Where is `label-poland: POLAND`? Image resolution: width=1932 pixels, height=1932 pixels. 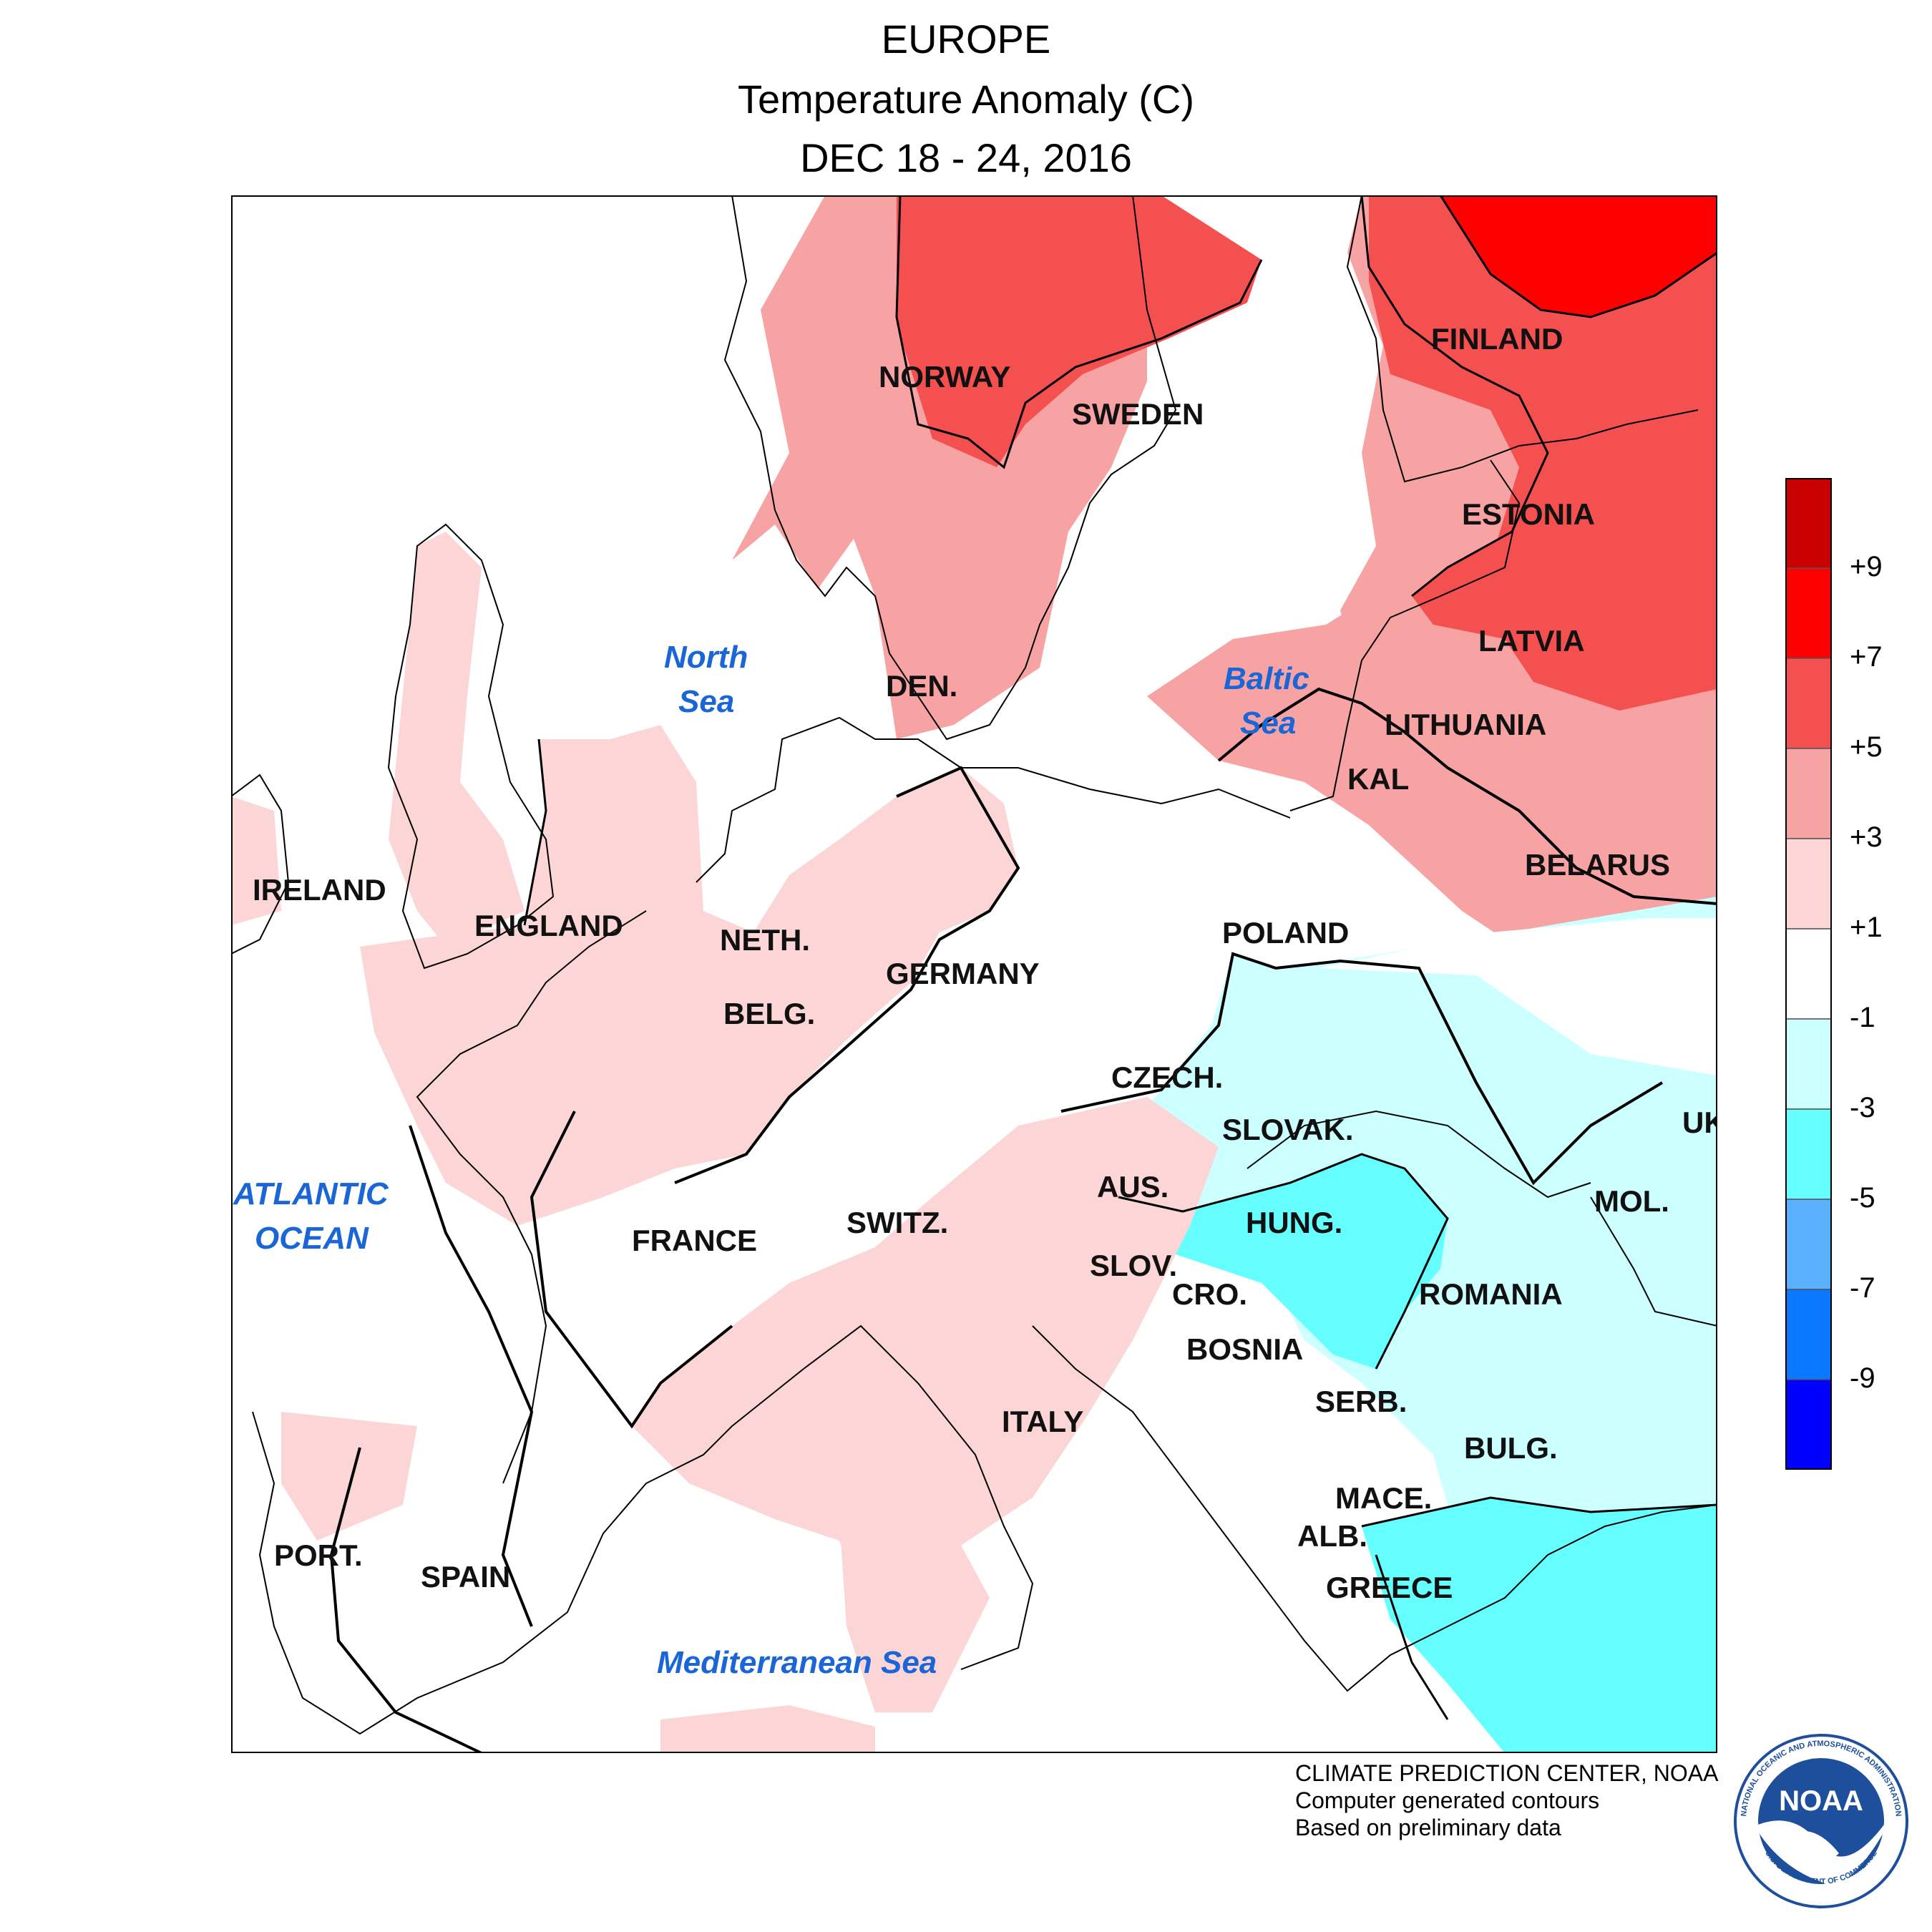 label-poland: POLAND is located at coordinates (1285, 933).